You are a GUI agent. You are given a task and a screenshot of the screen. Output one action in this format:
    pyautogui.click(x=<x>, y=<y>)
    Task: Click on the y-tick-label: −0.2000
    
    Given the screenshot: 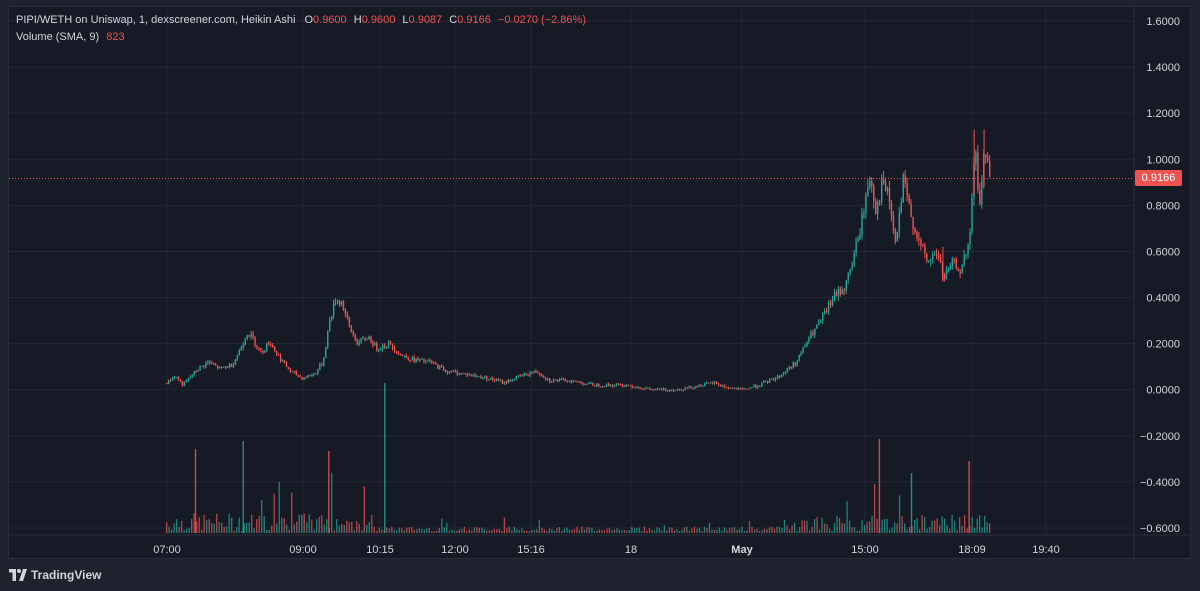 What is the action you would take?
    pyautogui.click(x=1160, y=437)
    